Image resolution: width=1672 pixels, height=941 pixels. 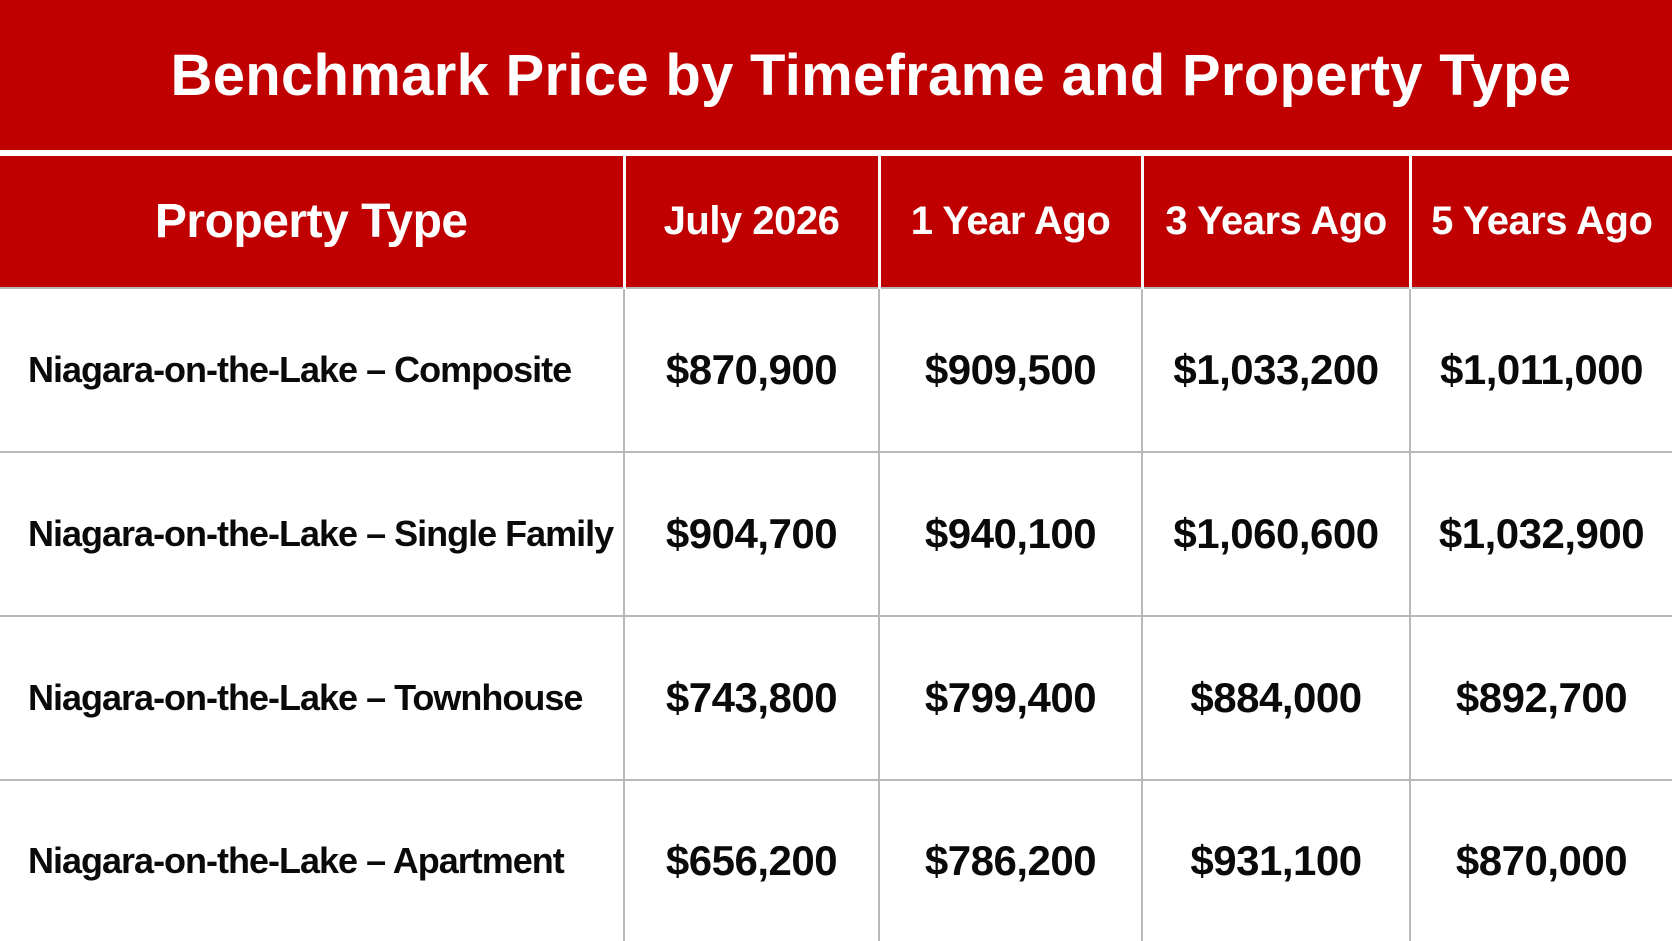 I want to click on table-cell: $656,200, so click(x=751, y=860).